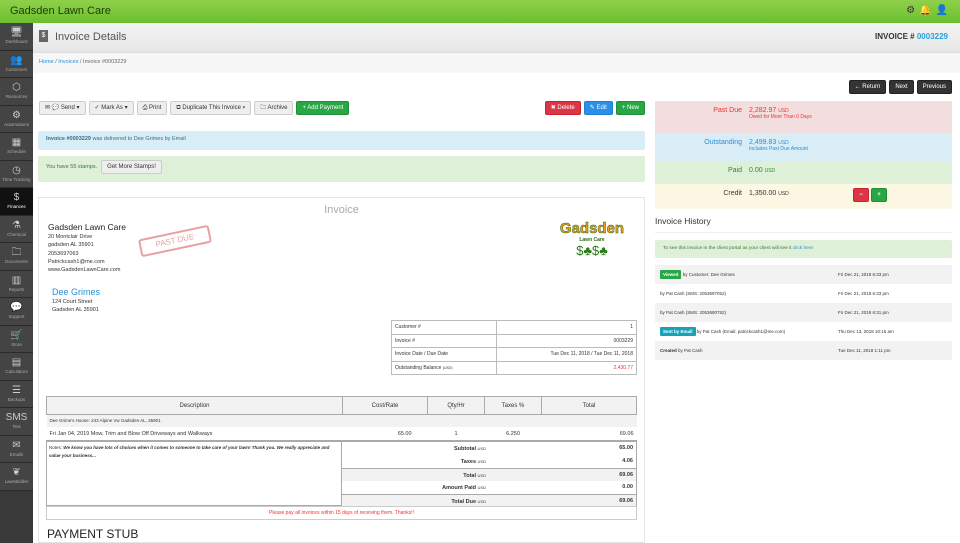  What do you see at coordinates (16, 261) in the screenshot?
I see `sidebar-item-label: Documents` at bounding box center [16, 261].